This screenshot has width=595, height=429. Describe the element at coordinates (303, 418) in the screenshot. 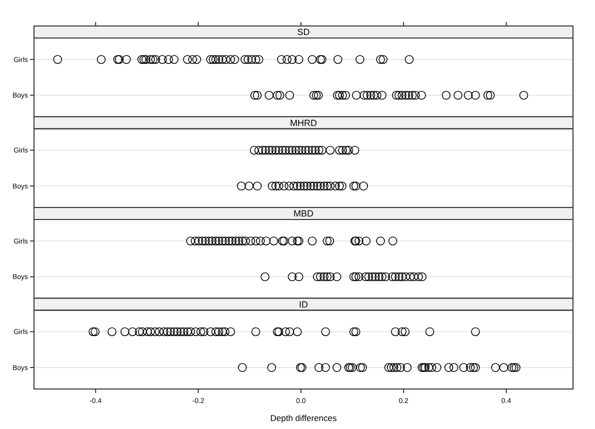

I see `x-axis-title: Depth differences` at that location.